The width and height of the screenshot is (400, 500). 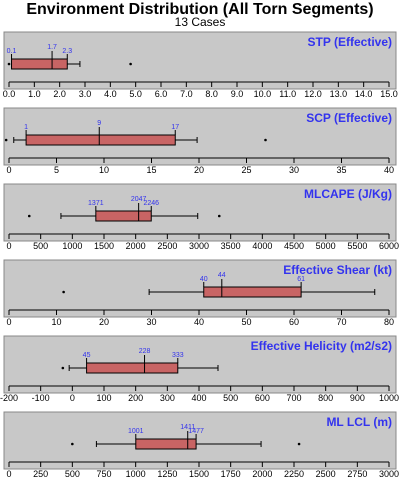 I want to click on median-label: 2047, so click(x=139, y=199).